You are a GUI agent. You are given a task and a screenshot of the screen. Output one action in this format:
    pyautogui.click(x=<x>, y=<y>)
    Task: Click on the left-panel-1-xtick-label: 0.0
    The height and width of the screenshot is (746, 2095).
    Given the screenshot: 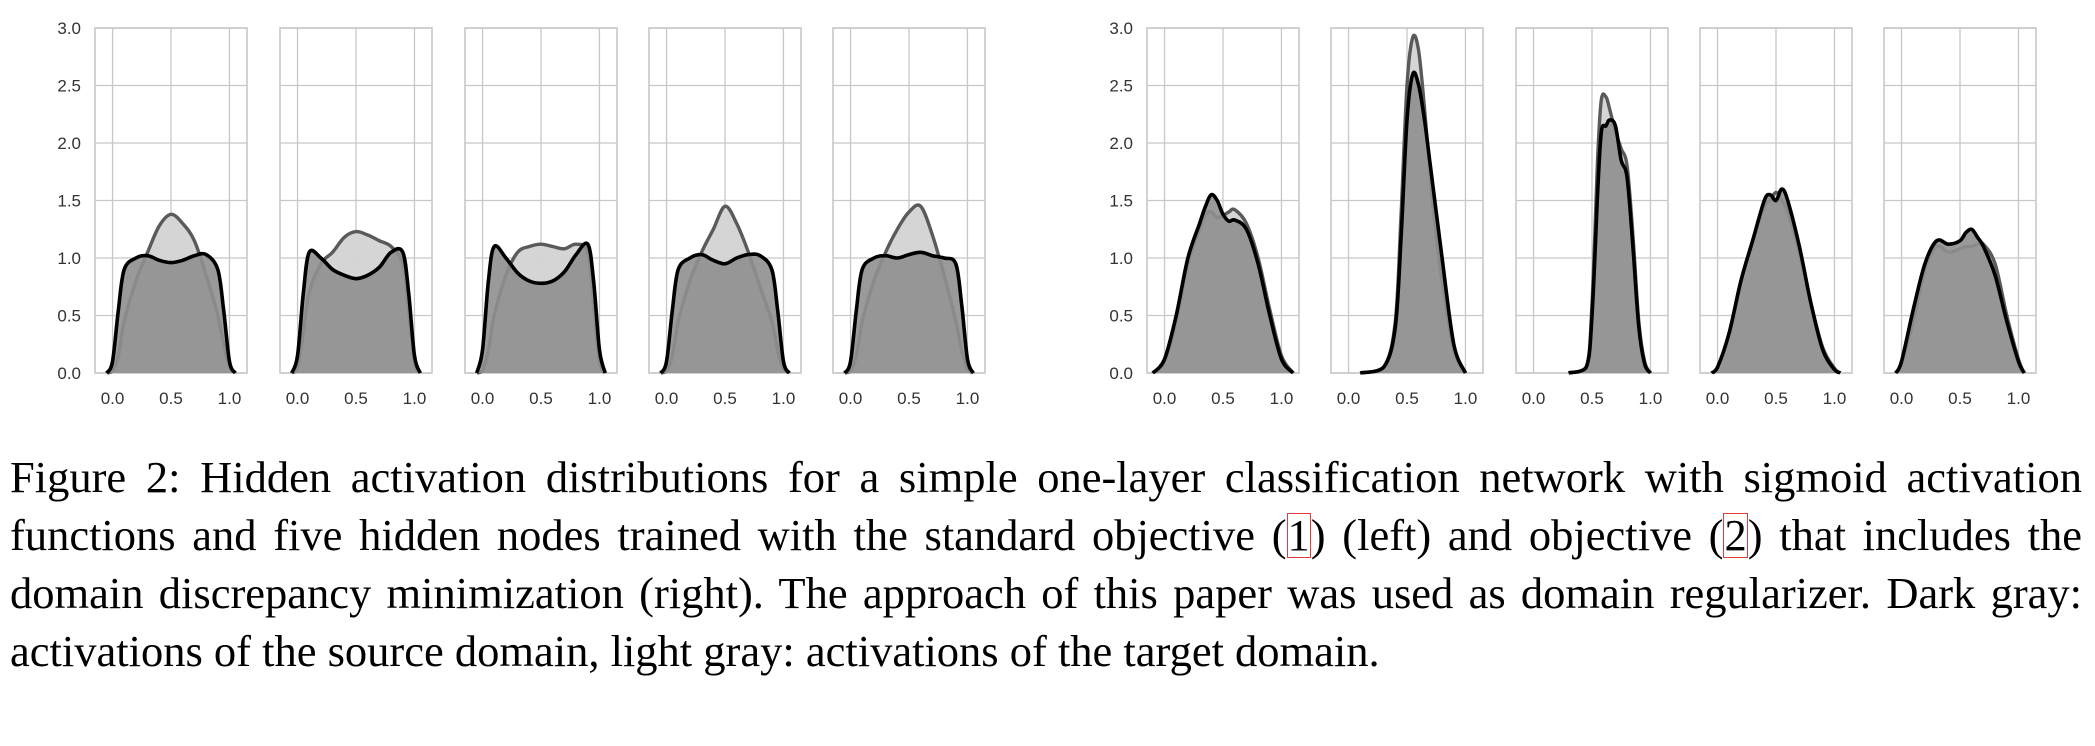 What is the action you would take?
    pyautogui.click(x=113, y=398)
    